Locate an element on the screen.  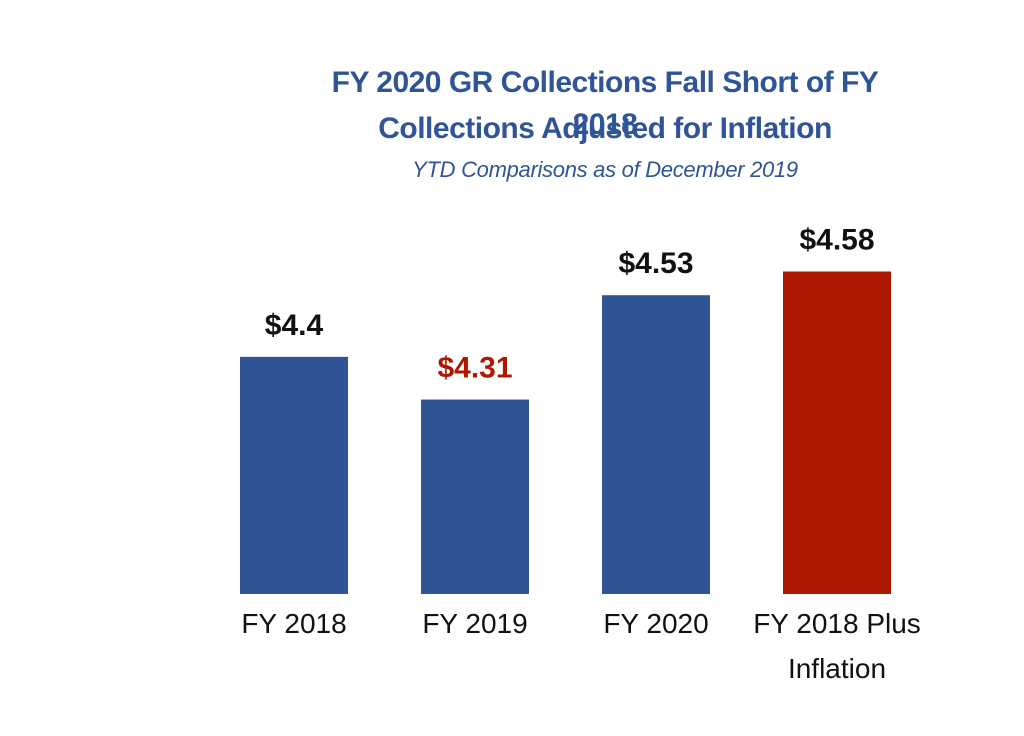
bar-value-label: $4.4 is located at coordinates (294, 325).